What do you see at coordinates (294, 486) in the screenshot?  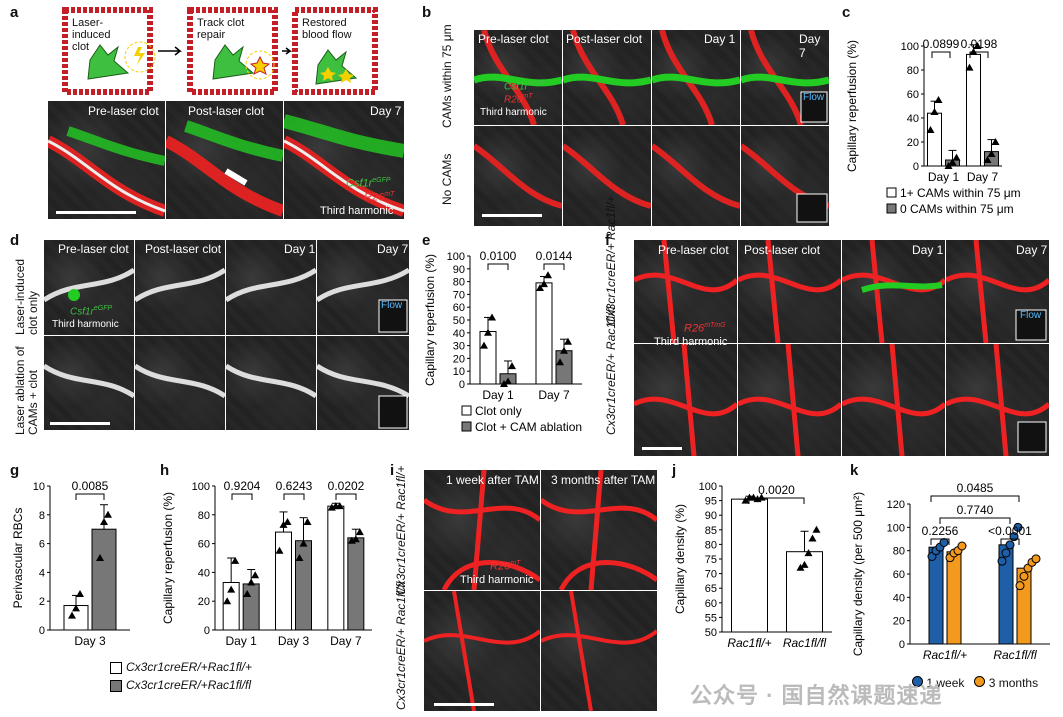 I see `p-value-label: 0.6243` at bounding box center [294, 486].